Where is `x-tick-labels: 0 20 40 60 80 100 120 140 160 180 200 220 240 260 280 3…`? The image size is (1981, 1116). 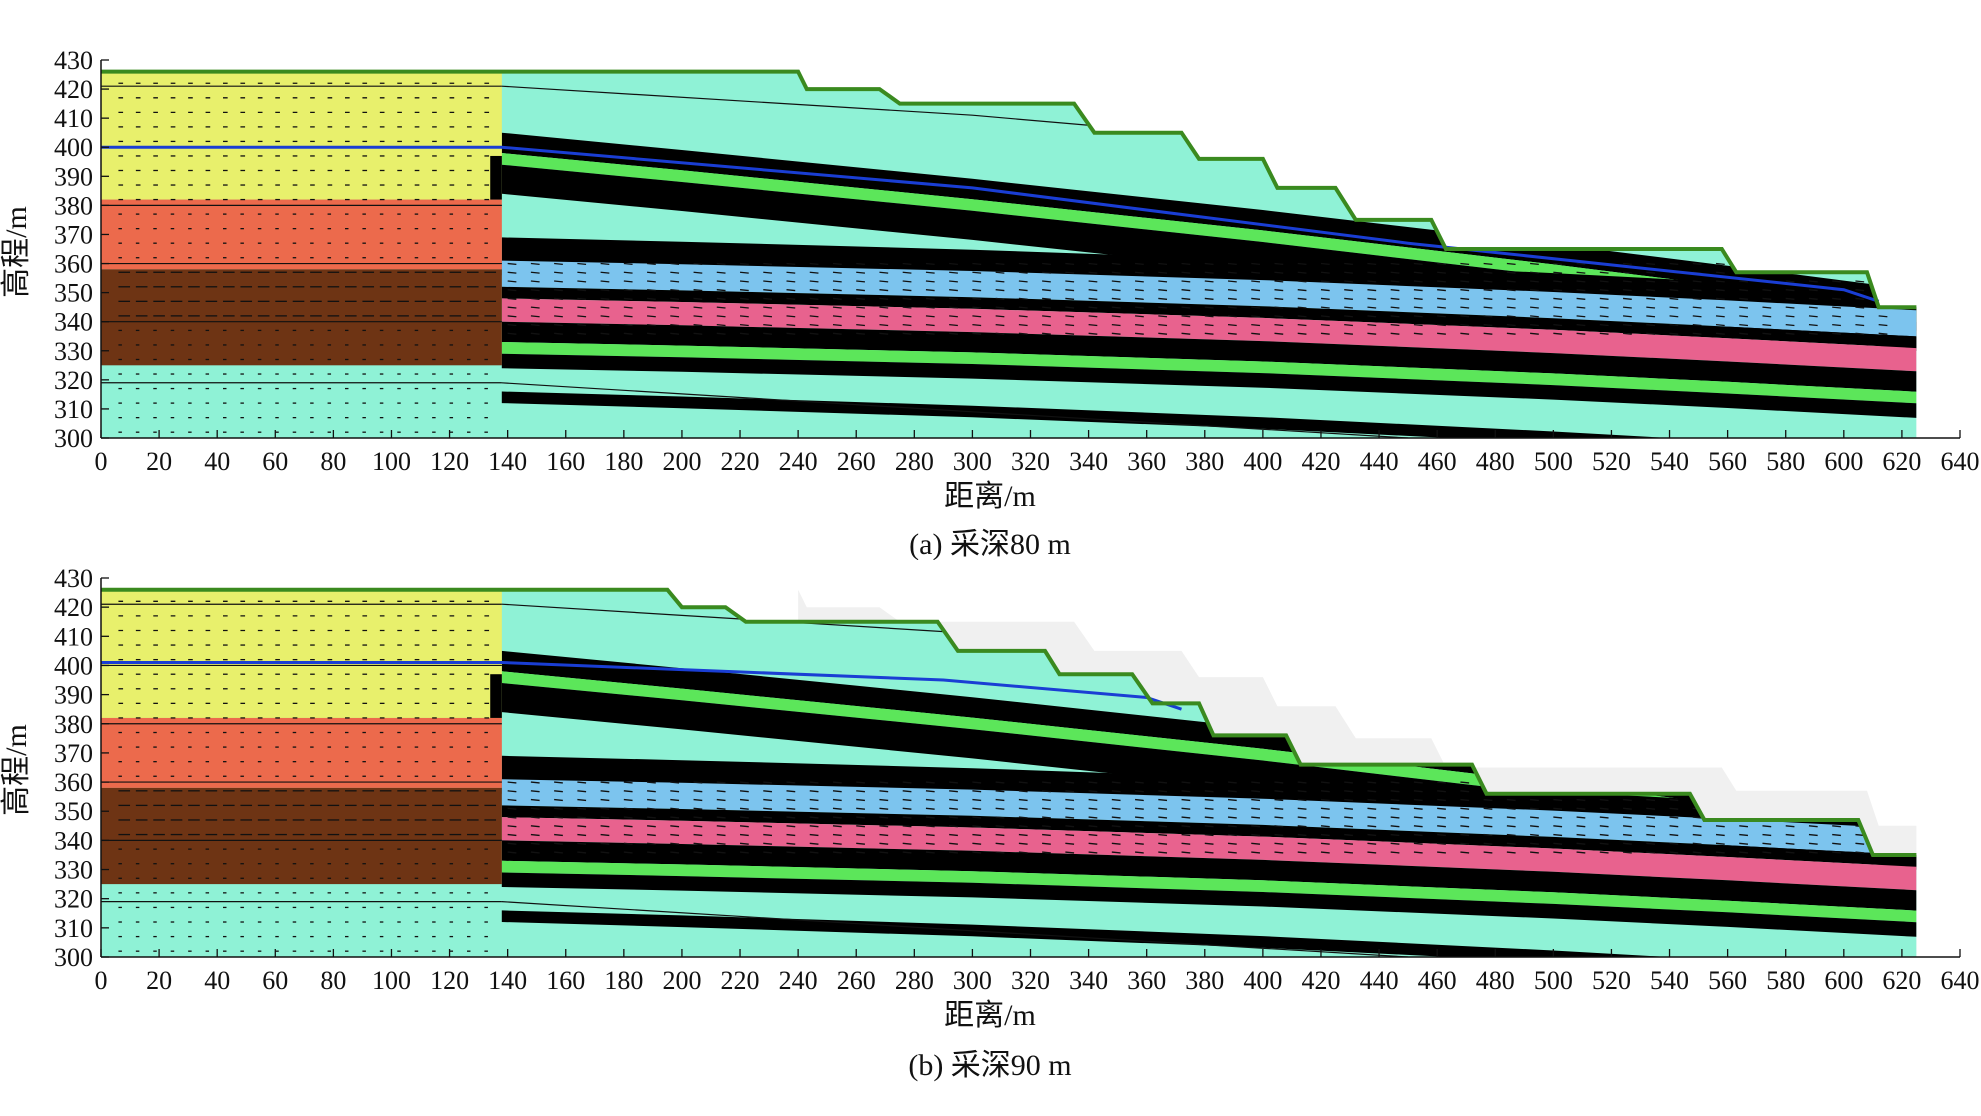 x-tick-labels: 0 20 40 60 80 100 120 140 160 180 200 220 240 260 280 3… is located at coordinates (1037, 461).